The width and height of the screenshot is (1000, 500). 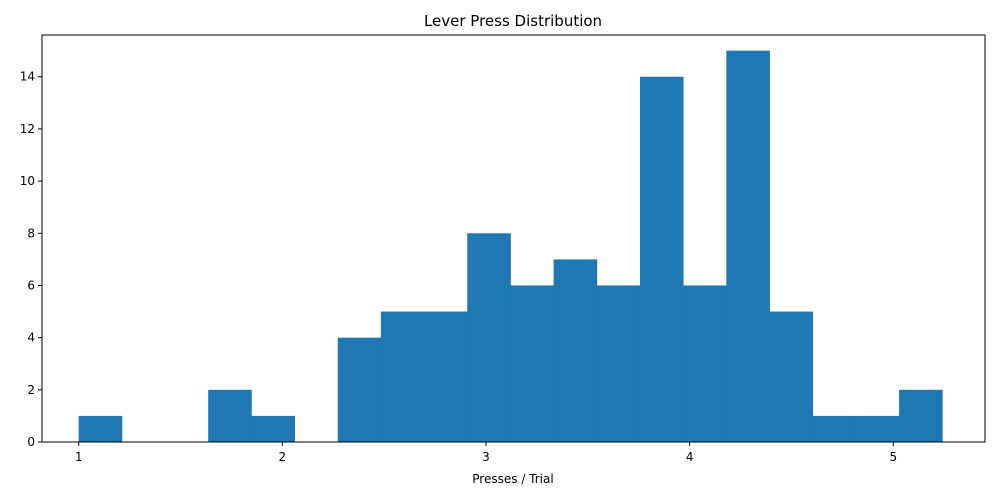 What do you see at coordinates (894, 457) in the screenshot?
I see `x-tick-label: 5` at bounding box center [894, 457].